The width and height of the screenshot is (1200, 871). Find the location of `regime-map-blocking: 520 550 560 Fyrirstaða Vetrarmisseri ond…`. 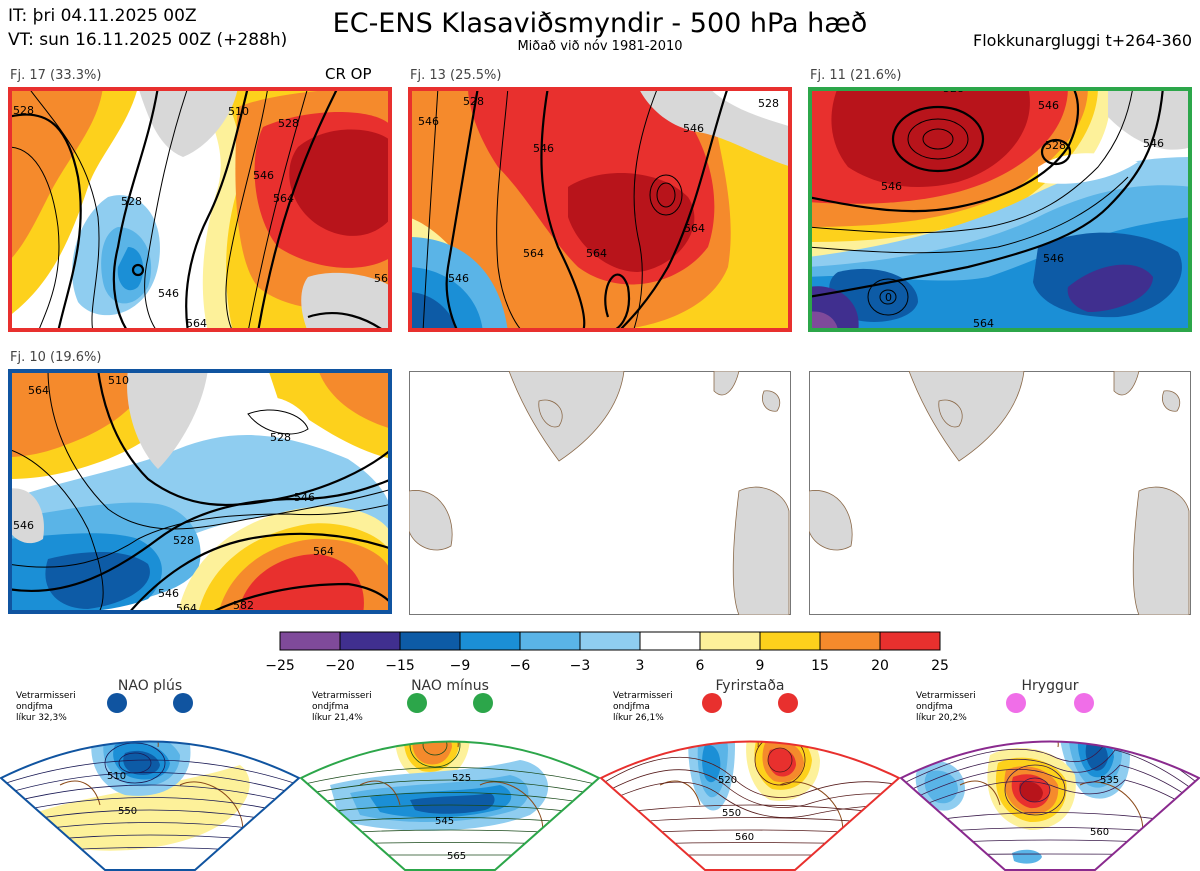

regime-map-blocking: 520 550 560 Fyrirstaða Vetrarmisseri ond… is located at coordinates (750, 774).